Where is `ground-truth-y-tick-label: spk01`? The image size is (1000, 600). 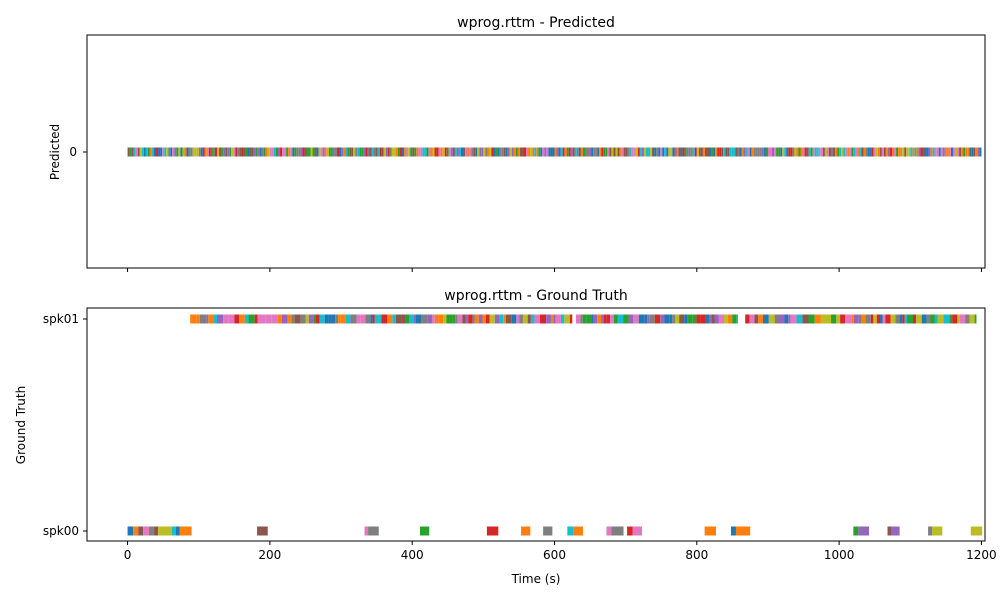
ground-truth-y-tick-label: spk01 is located at coordinates (61, 319).